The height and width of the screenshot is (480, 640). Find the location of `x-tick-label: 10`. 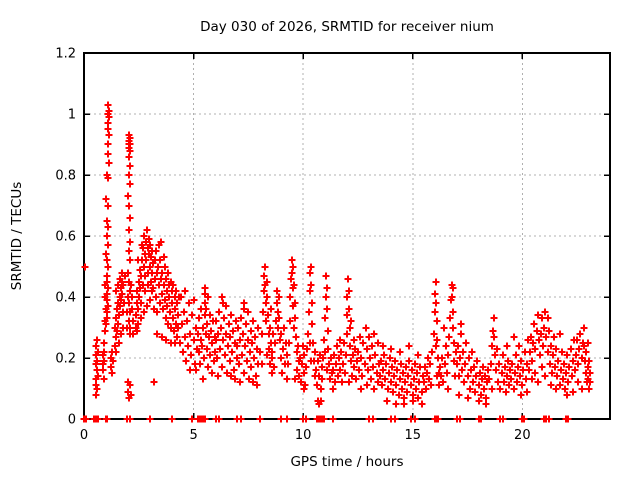

x-tick-label: 10 is located at coordinates (303, 435).